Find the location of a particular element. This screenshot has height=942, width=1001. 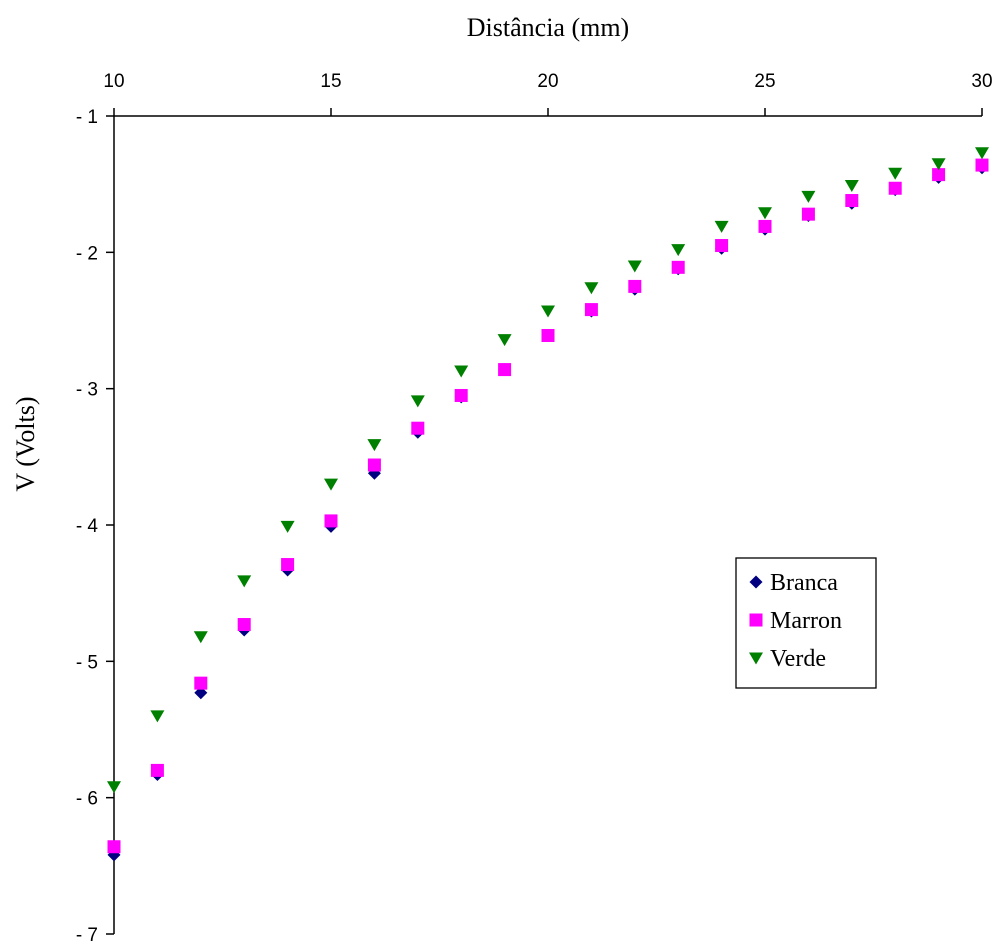

legend-marker-marron is located at coordinates (756, 620).